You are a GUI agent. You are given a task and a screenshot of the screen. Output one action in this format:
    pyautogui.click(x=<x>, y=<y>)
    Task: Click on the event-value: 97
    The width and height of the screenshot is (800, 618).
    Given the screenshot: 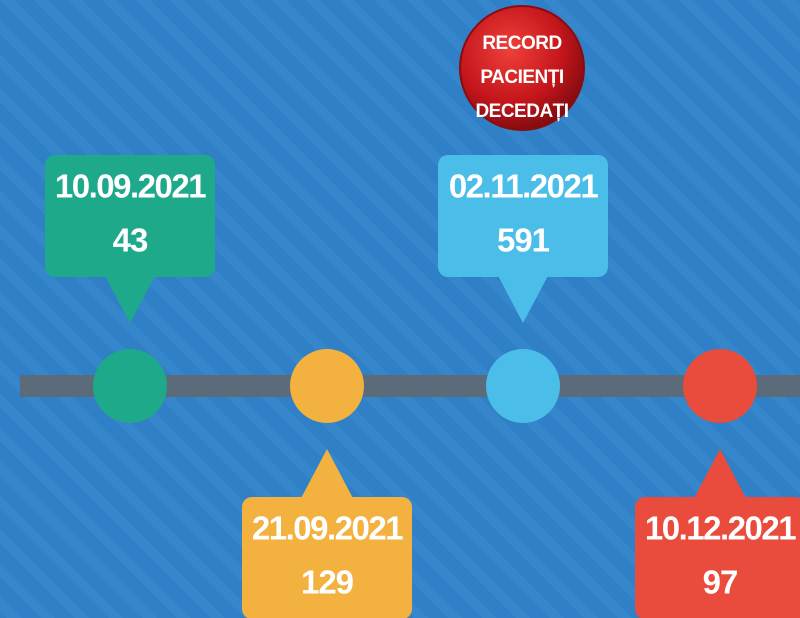 What is the action you would take?
    pyautogui.click(x=720, y=582)
    